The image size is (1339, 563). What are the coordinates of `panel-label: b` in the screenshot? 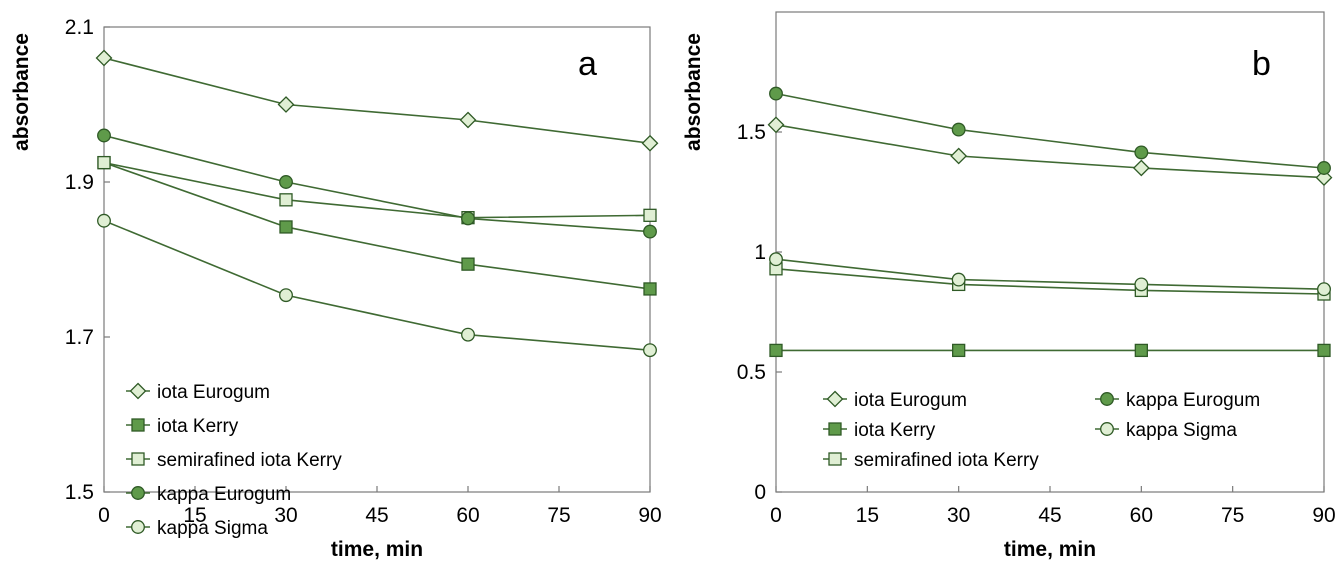 It's located at (1261, 64).